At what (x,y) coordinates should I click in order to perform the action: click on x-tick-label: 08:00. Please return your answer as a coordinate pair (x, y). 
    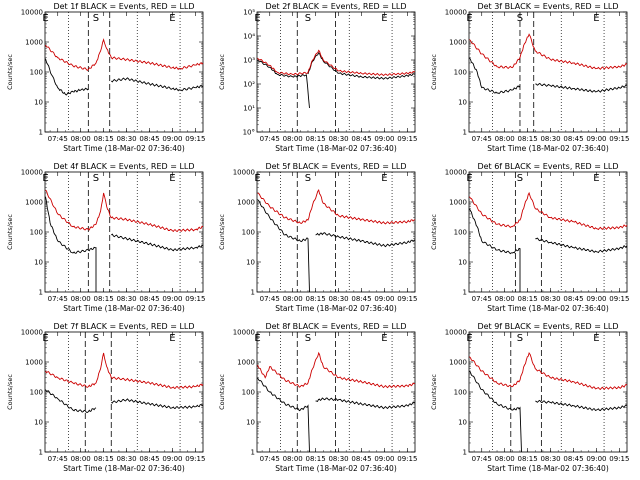
    Looking at the image, I should click on (293, 139).